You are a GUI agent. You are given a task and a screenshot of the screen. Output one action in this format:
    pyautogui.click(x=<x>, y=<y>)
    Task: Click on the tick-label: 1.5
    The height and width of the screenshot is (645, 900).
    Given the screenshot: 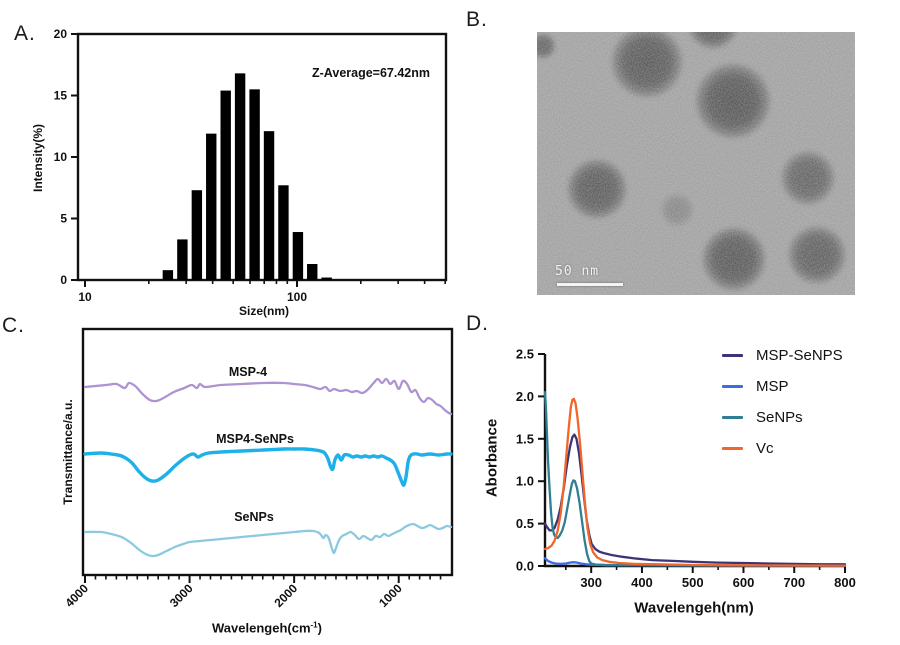 What is the action you would take?
    pyautogui.click(x=525, y=438)
    